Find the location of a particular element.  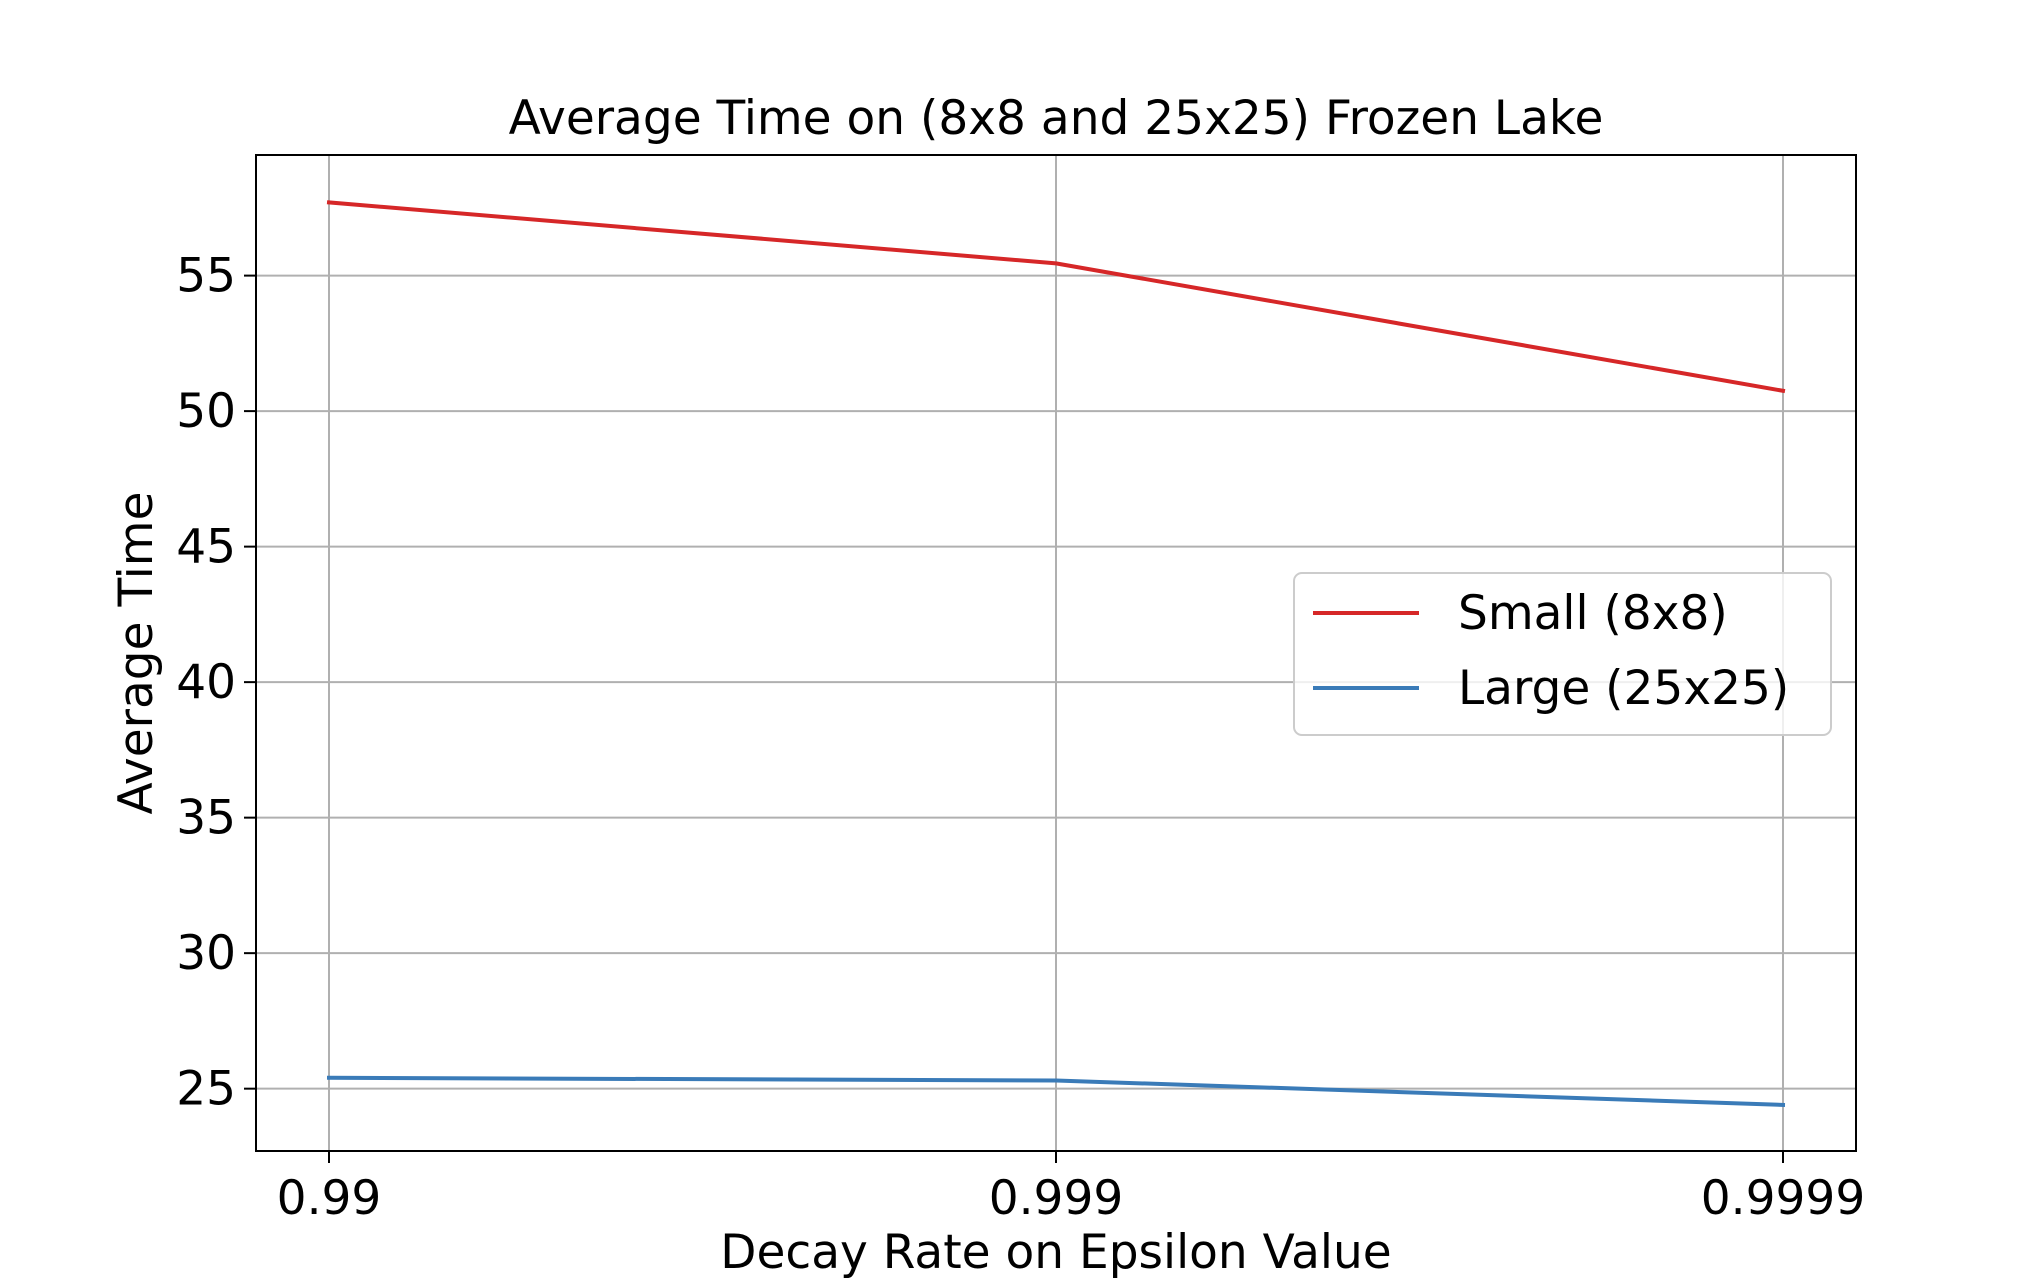

series-line-small is located at coordinates (1056, 297).